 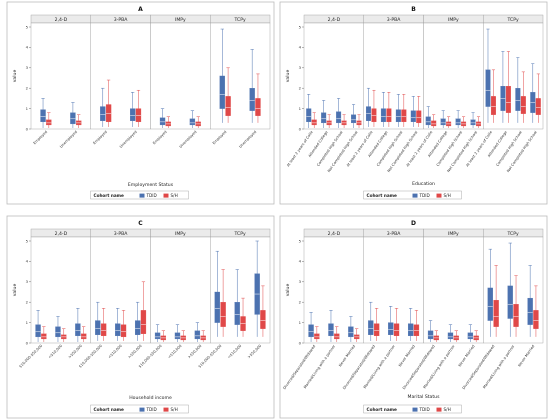 What do you see at coordinates (413, 223) in the screenshot?
I see `figure-title: D` at bounding box center [413, 223].